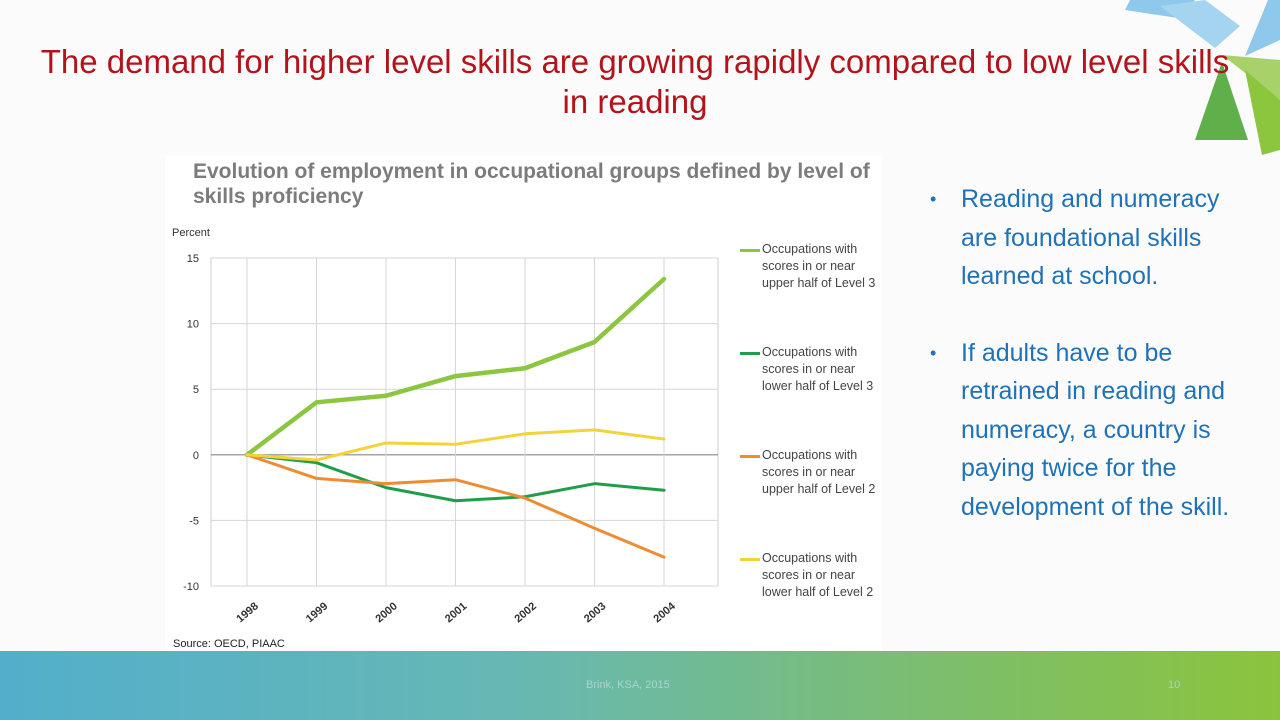 The height and width of the screenshot is (720, 1280). I want to click on x-tick-label: 2003, so click(595, 612).